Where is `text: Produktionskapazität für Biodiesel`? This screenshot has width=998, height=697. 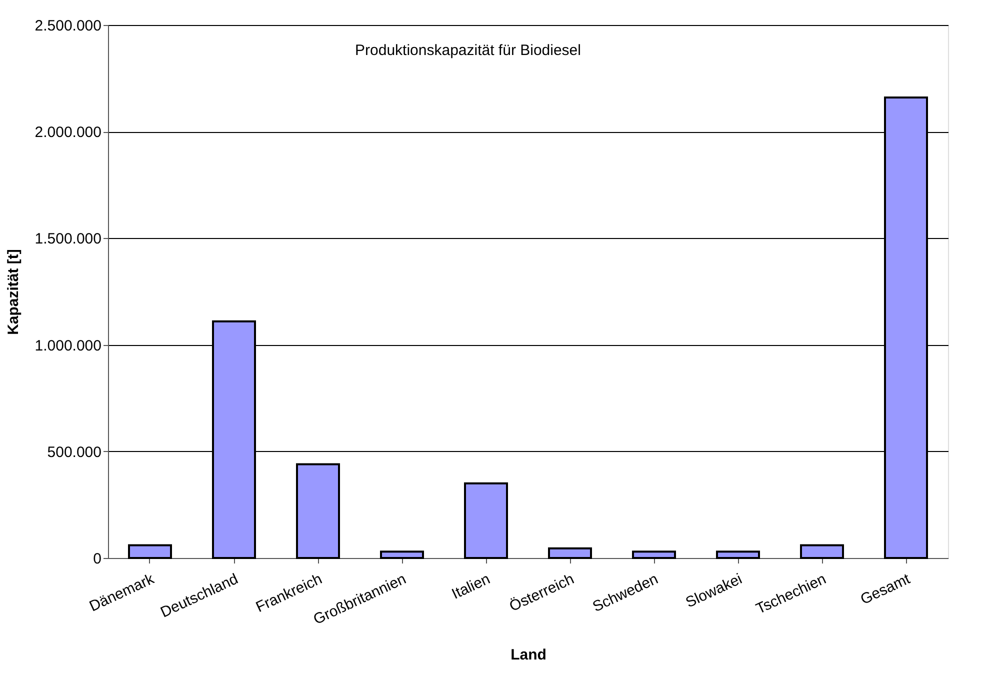 text: Produktionskapazität für Biodiesel is located at coordinates (468, 50).